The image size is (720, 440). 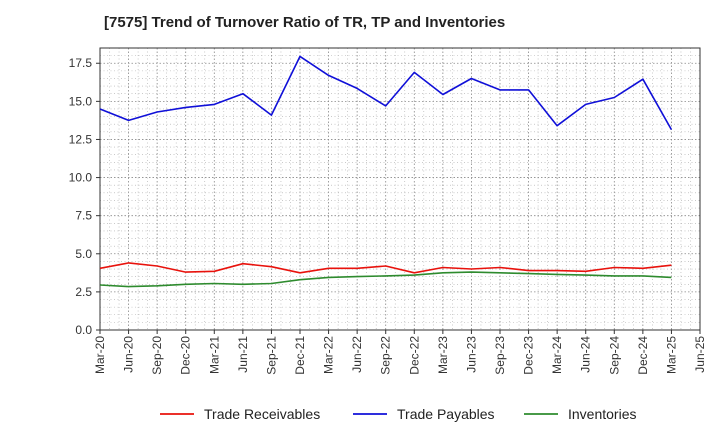 What do you see at coordinates (529, 355) in the screenshot?
I see `x-tick-label: Dec-23` at bounding box center [529, 355].